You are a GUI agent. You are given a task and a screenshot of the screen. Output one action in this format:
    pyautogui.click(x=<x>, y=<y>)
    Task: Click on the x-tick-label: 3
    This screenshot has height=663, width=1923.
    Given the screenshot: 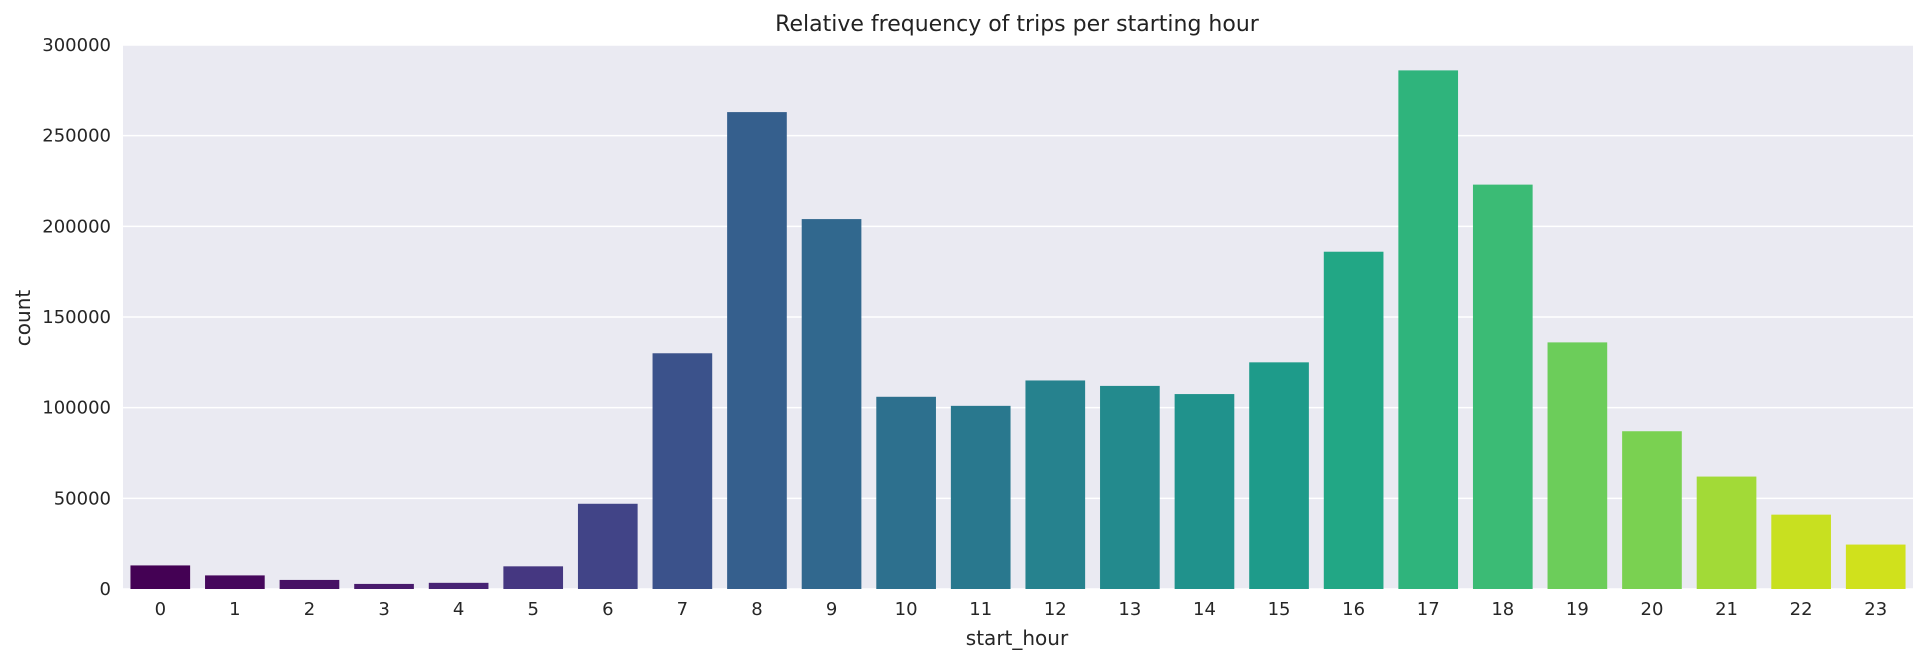 What is the action you would take?
    pyautogui.click(x=383, y=609)
    